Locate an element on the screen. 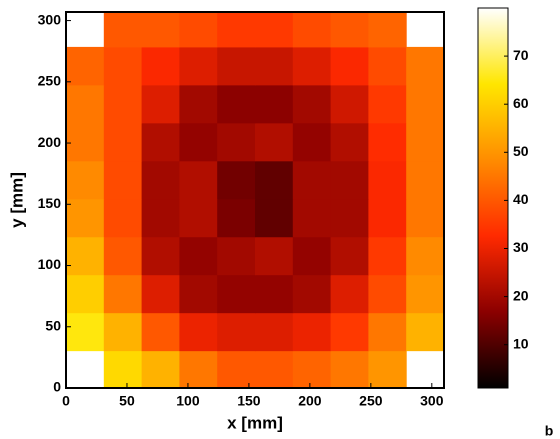 This screenshot has width=560, height=439. x-axis-title: x [mm] is located at coordinates (255, 422).